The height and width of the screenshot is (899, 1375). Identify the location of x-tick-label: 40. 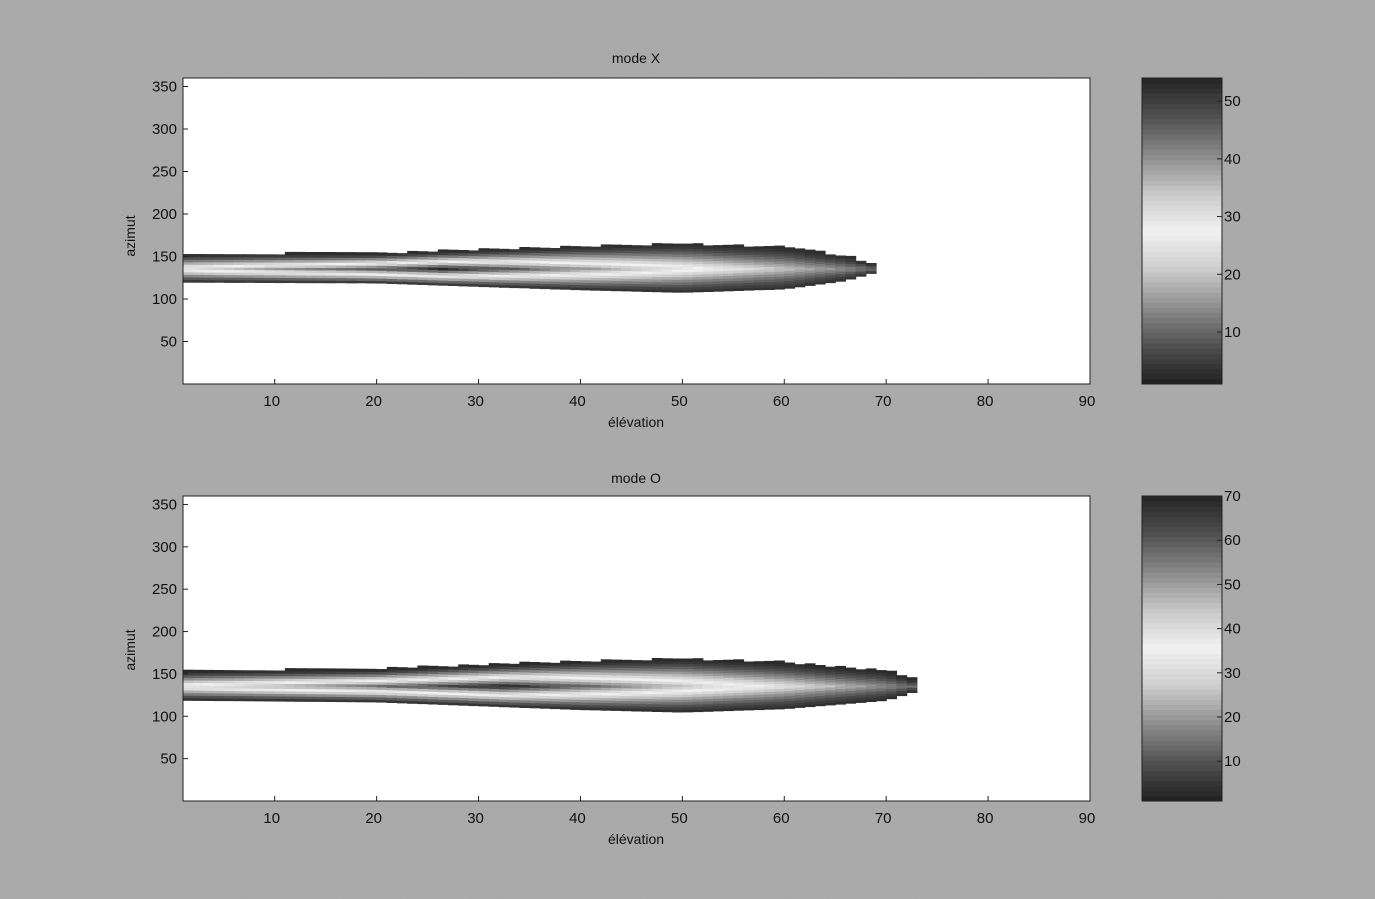
(577, 818).